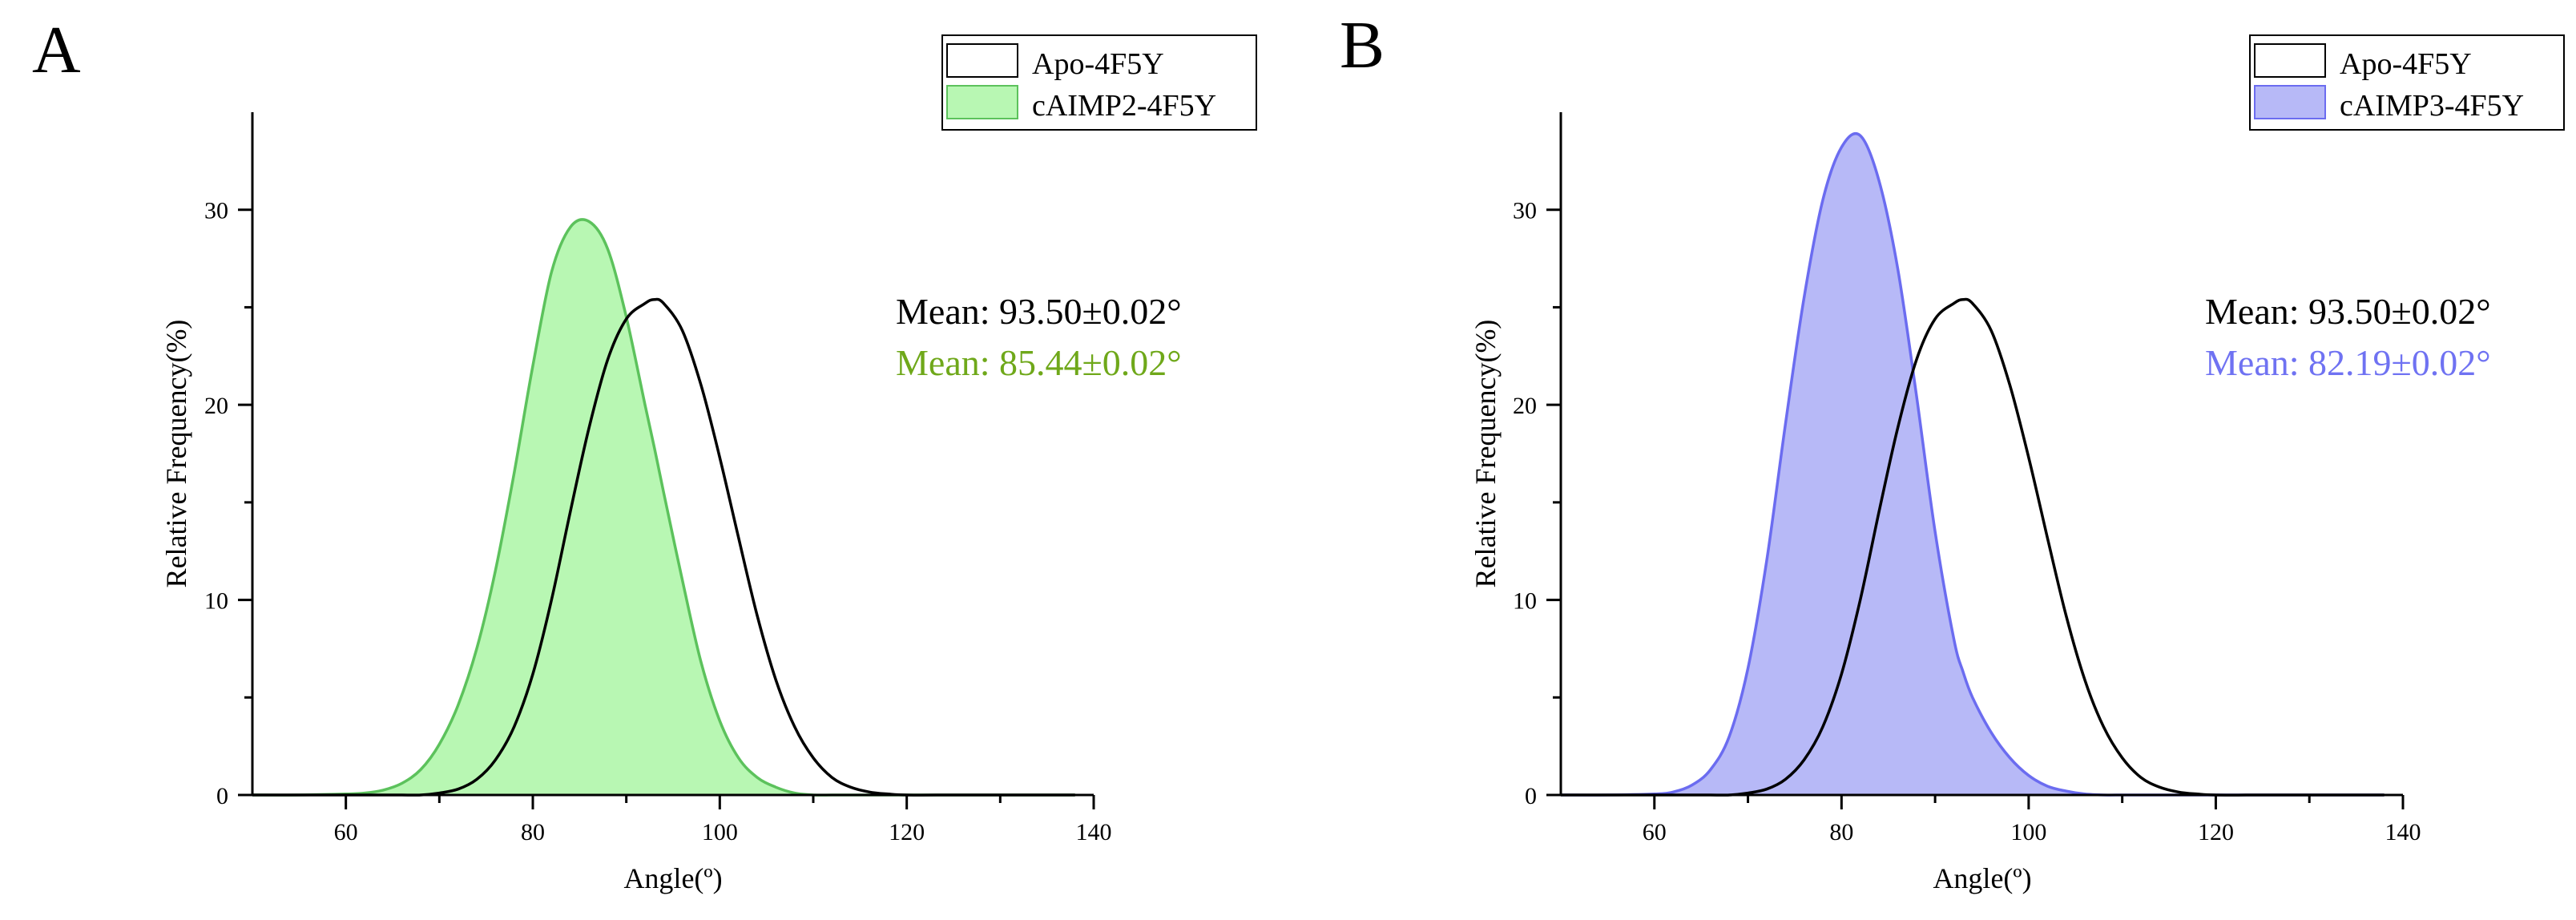 The width and height of the screenshot is (2576, 920). I want to click on legend: Apo-4F5Y cAIMP3-4F5Y, so click(2407, 82).